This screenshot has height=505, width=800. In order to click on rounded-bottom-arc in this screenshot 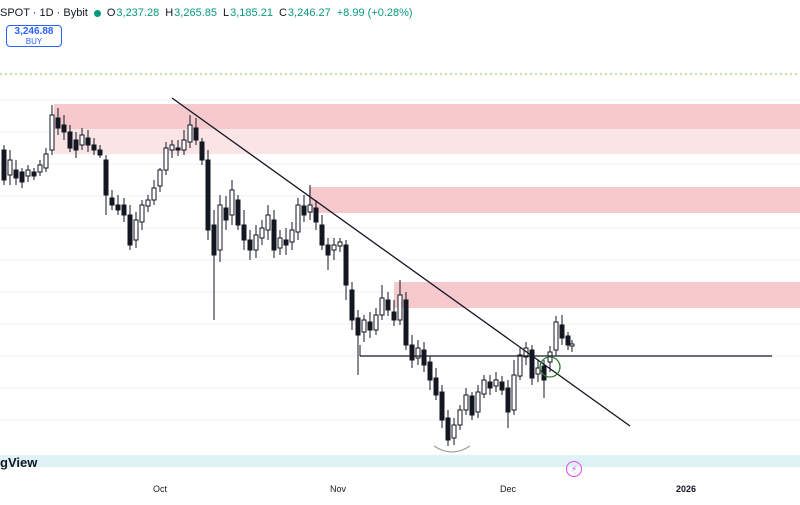, I will do `click(452, 449)`.